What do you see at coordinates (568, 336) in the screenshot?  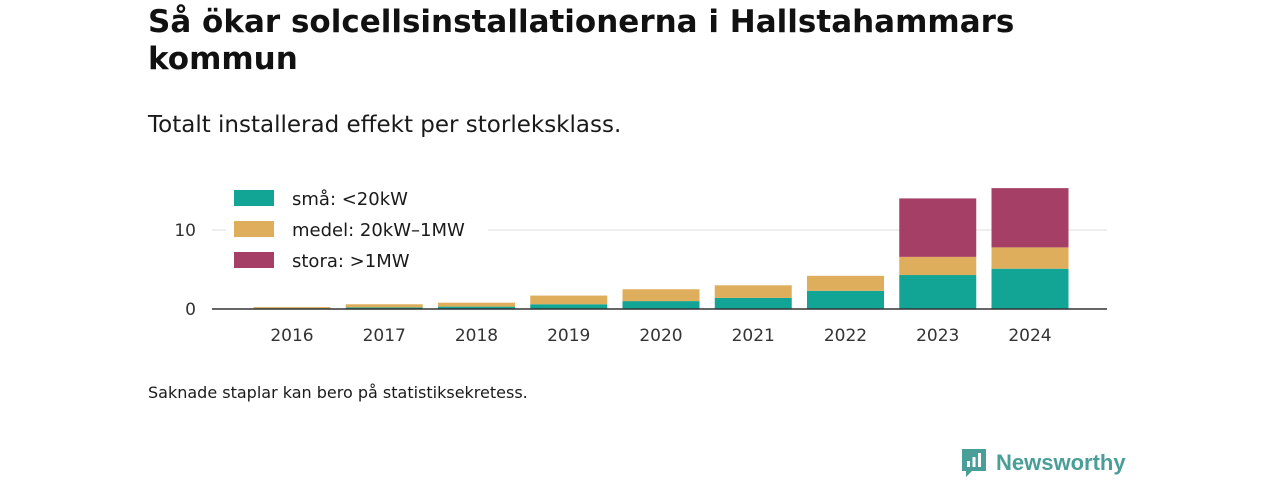 I see `x-tick-label: 2019` at bounding box center [568, 336].